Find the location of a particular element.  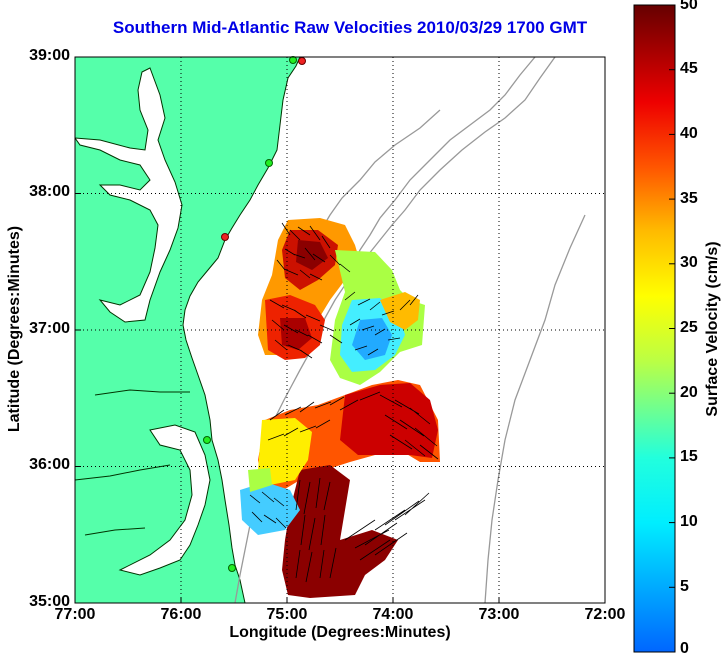

x-tick-label: 74:00 is located at coordinates (393, 614).